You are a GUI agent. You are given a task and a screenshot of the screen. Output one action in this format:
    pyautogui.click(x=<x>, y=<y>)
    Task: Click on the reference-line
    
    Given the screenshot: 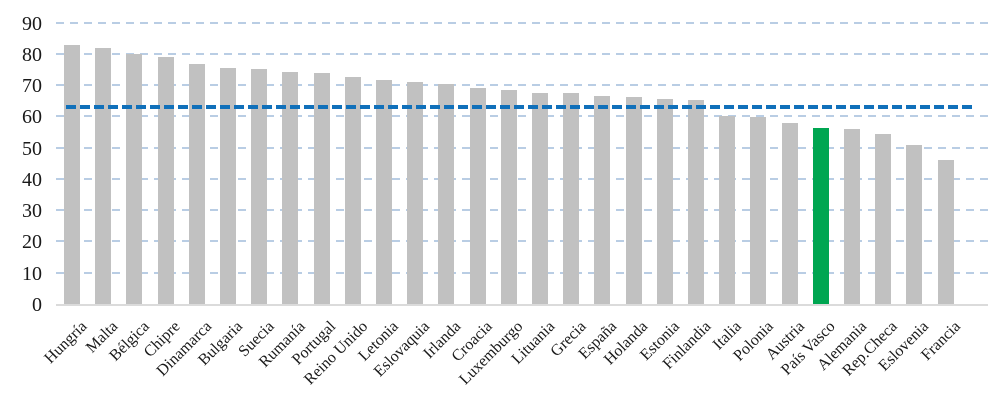 What is the action you would take?
    pyautogui.click(x=519, y=106)
    